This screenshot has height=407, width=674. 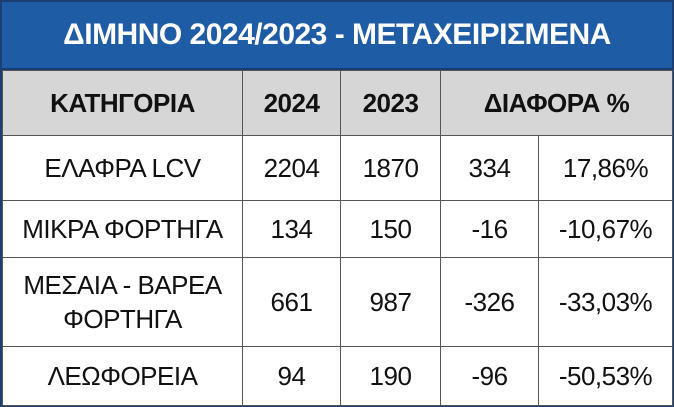 What do you see at coordinates (122, 302) in the screenshot?
I see `category-cell: ΜΕΣΑΙΑ - ΒΑΡΕΑ ΦΟΡΤΗΓΑ` at bounding box center [122, 302].